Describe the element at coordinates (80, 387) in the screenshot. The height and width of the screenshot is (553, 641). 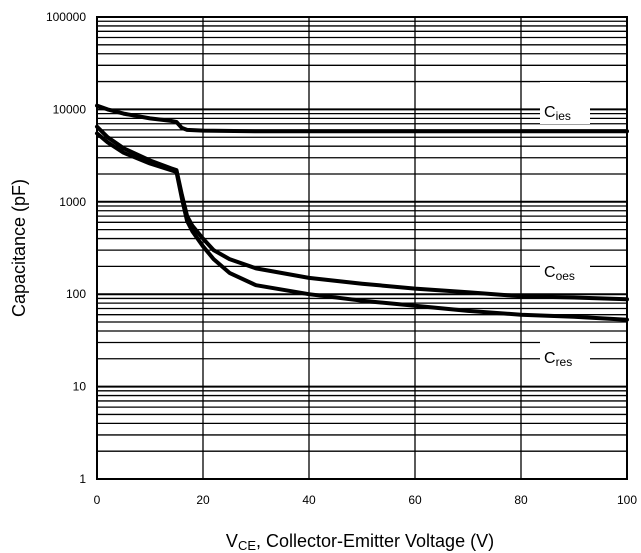
I see `y-tick-label: 10` at that location.